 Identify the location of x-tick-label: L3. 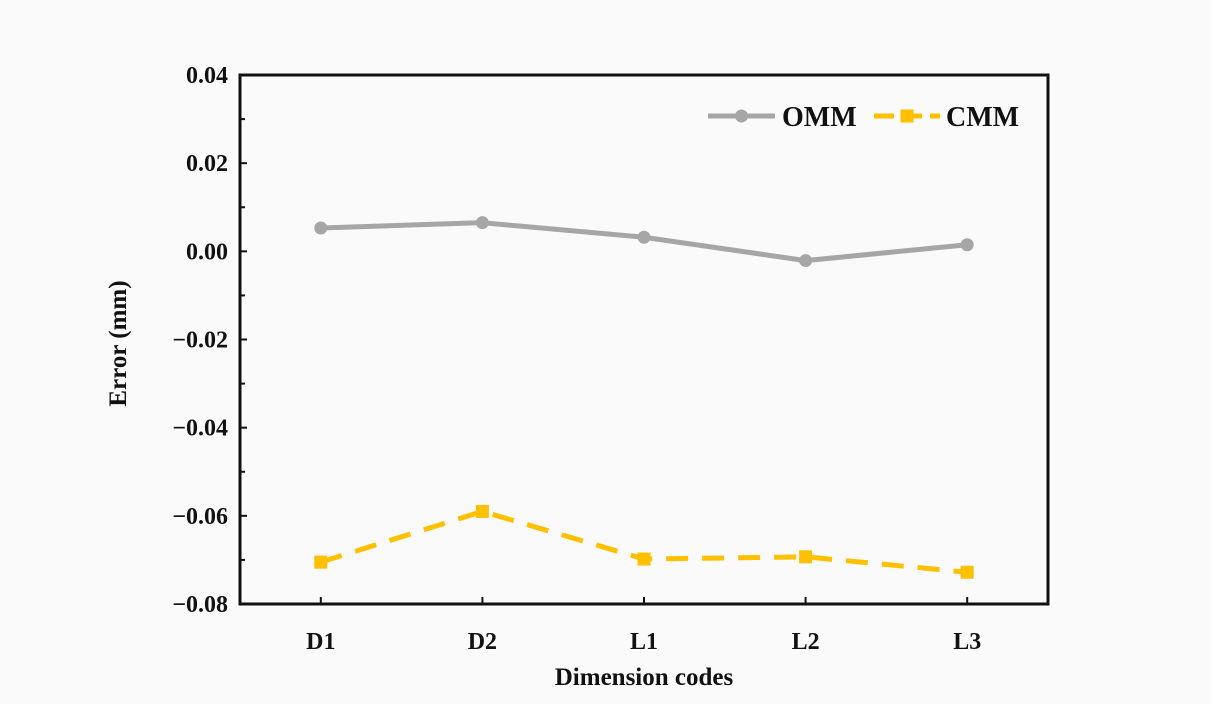
(967, 642).